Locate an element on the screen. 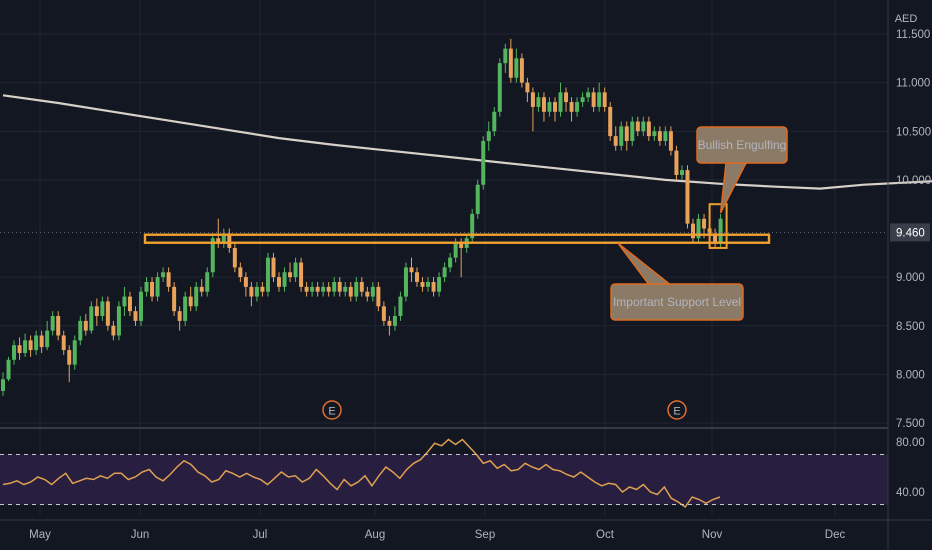 Image resolution: width=932 pixels, height=550 pixels. rsi-tick-label: 40.00 is located at coordinates (910, 493).